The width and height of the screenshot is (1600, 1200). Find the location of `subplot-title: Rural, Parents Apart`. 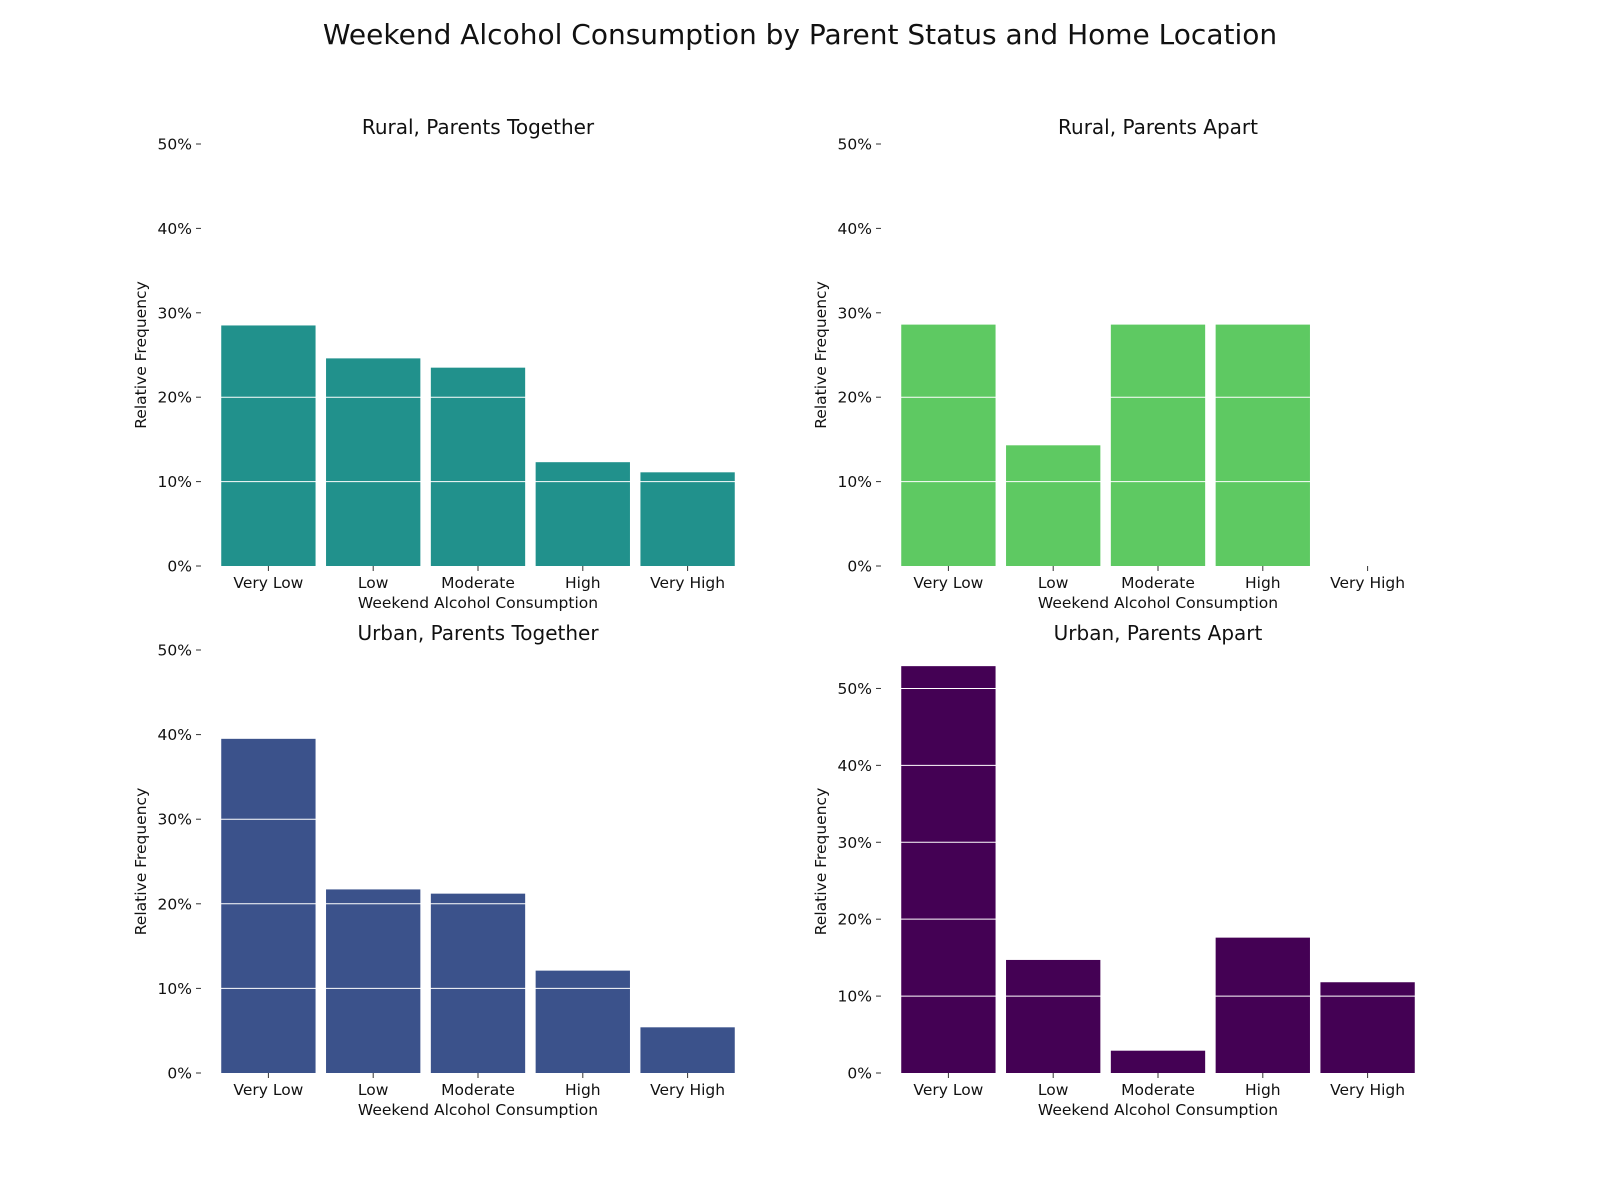

subplot-title: Rural, Parents Apart is located at coordinates (1158, 127).